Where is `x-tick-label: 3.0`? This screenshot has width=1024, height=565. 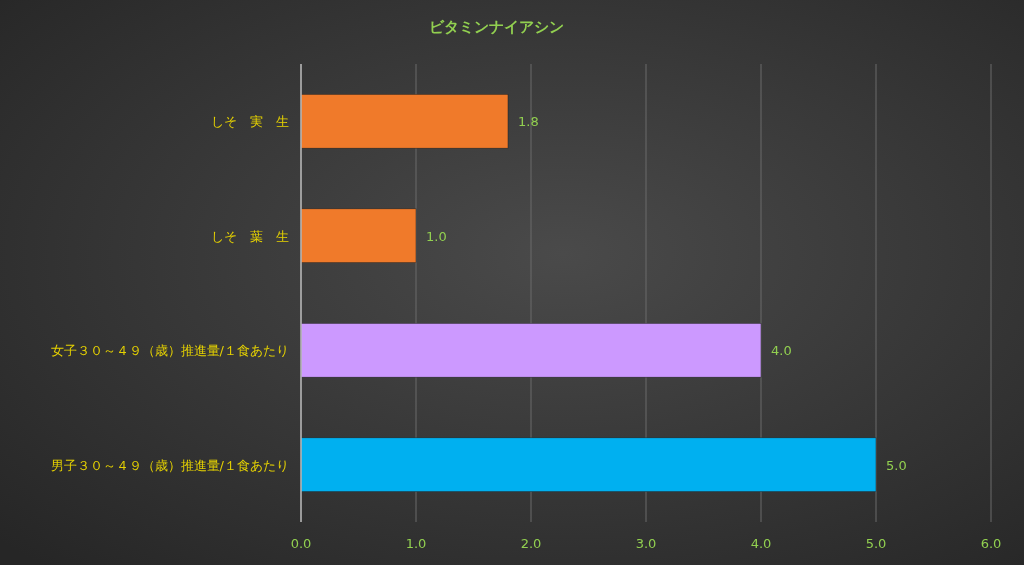
x-tick-label: 3.0 is located at coordinates (646, 543).